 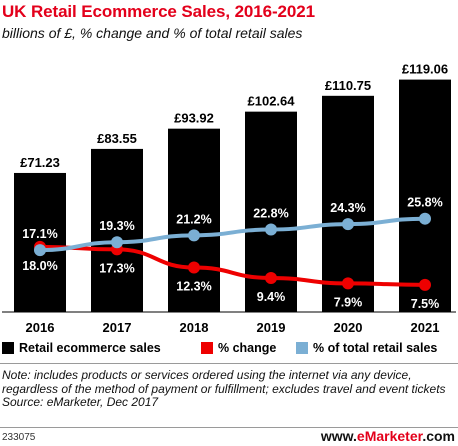 I want to click on bar-label-2016: £71.23, so click(x=40, y=162).